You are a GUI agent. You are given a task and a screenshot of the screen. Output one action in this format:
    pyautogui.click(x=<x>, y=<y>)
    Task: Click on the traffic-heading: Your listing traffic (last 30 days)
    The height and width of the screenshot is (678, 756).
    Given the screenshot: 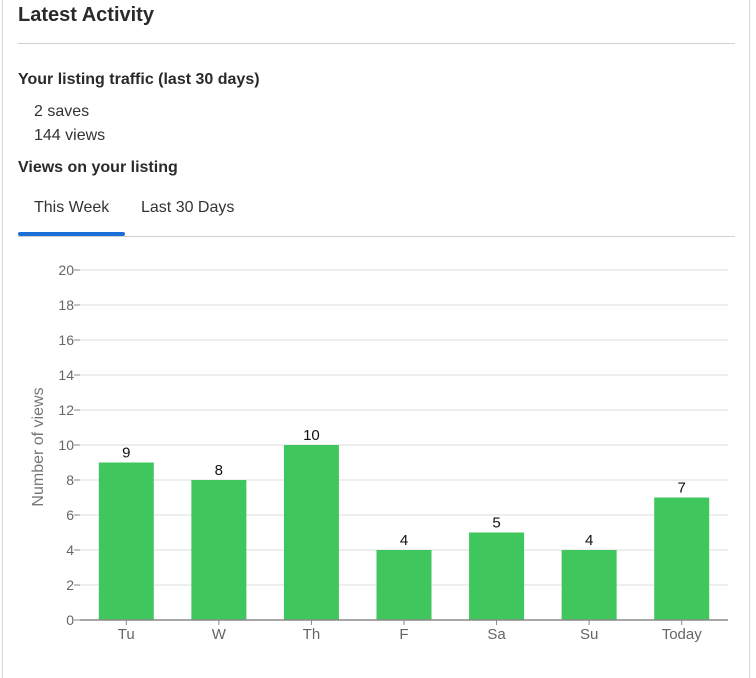 What is the action you would take?
    pyautogui.click(x=139, y=79)
    